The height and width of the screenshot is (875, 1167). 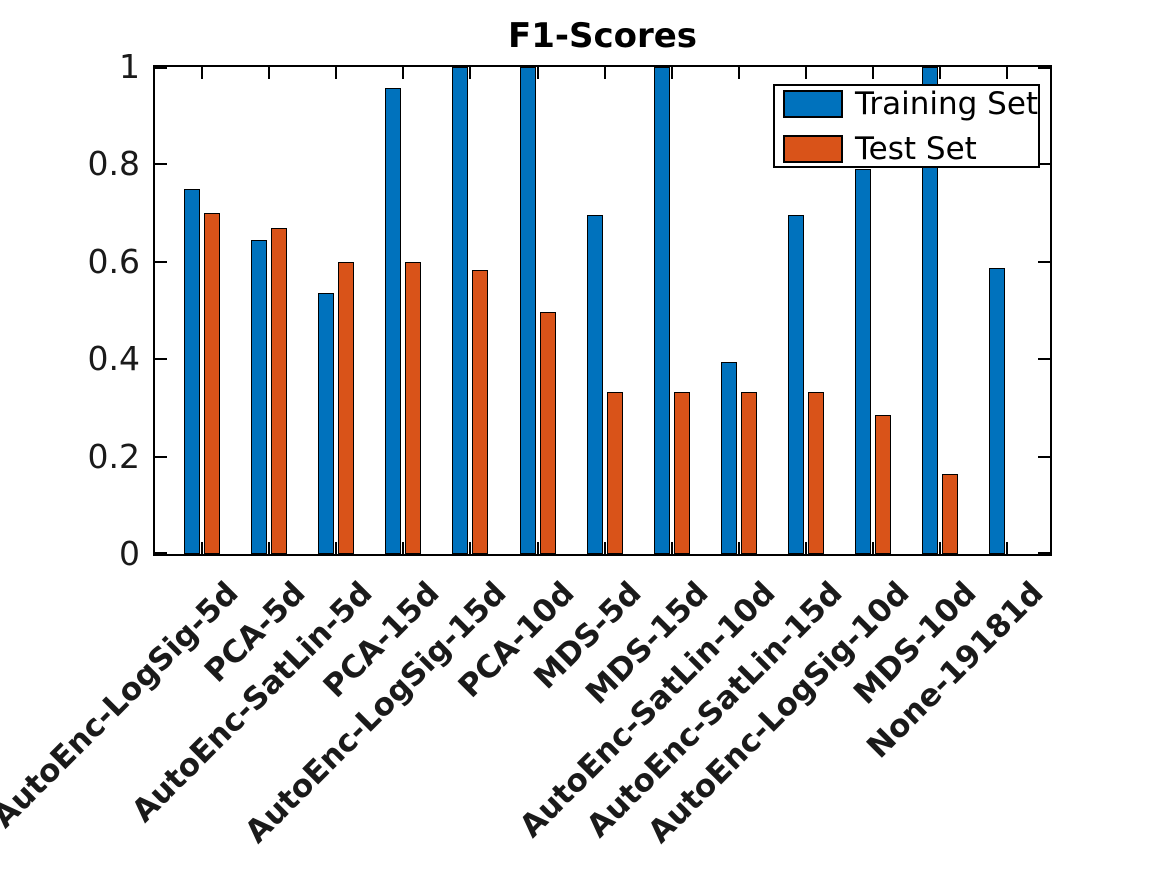 I want to click on y-axis-tick-label: 0, so click(x=129, y=553).